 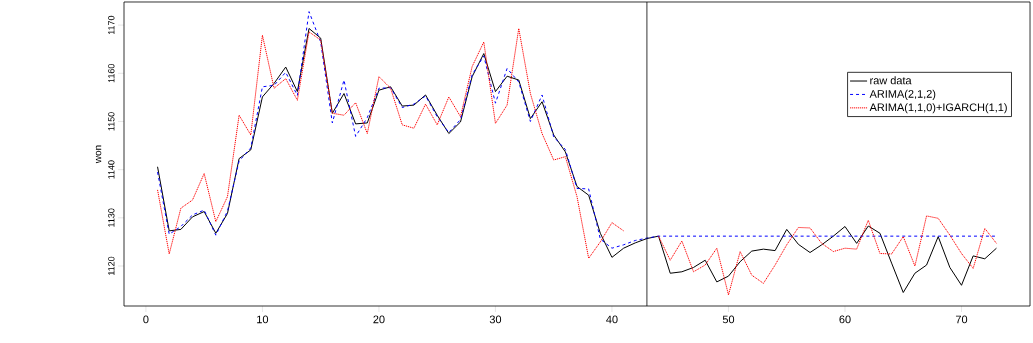 What do you see at coordinates (728, 319) in the screenshot?
I see `x-tick-label: 50` at bounding box center [728, 319].